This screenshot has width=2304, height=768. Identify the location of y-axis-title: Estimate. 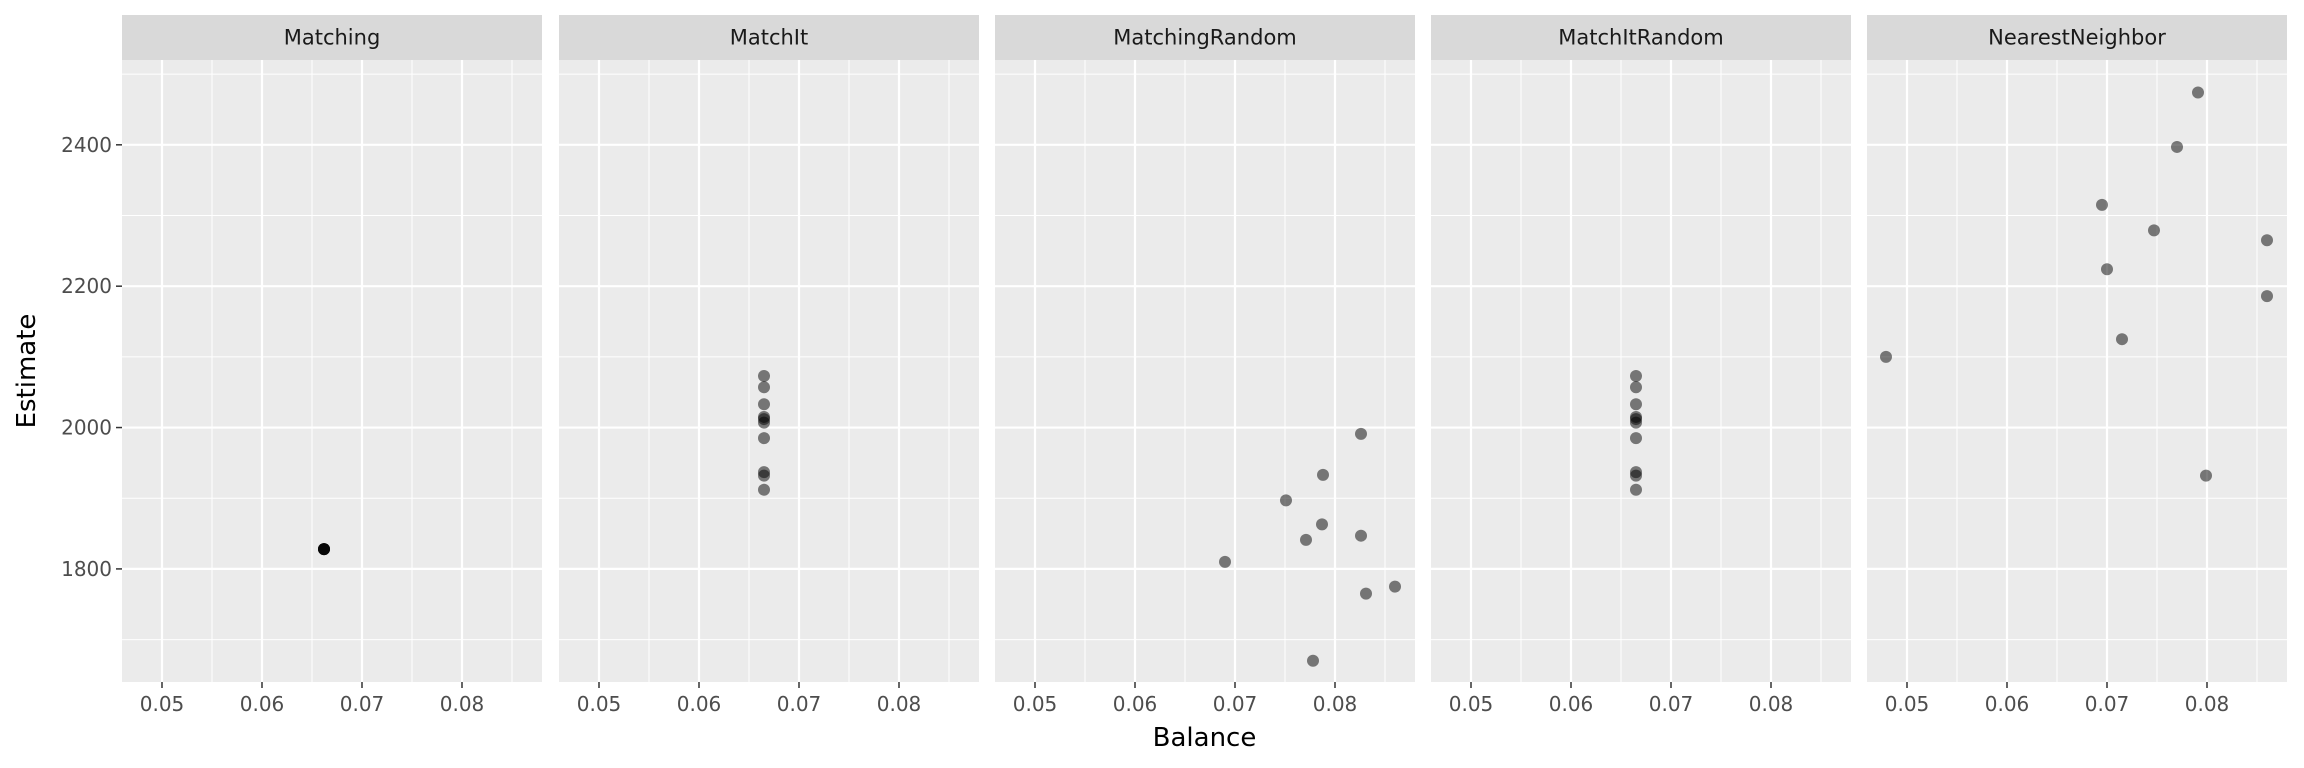
(27, 371).